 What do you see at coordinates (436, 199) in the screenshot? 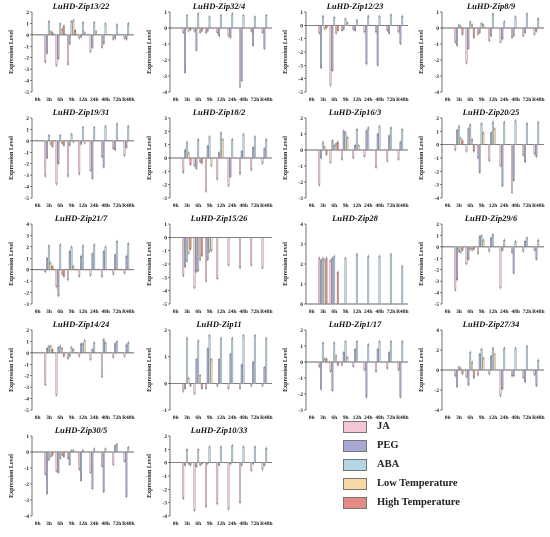
I see `chart-luhd-zip20-25-ytick-label: -4` at bounding box center [436, 199].